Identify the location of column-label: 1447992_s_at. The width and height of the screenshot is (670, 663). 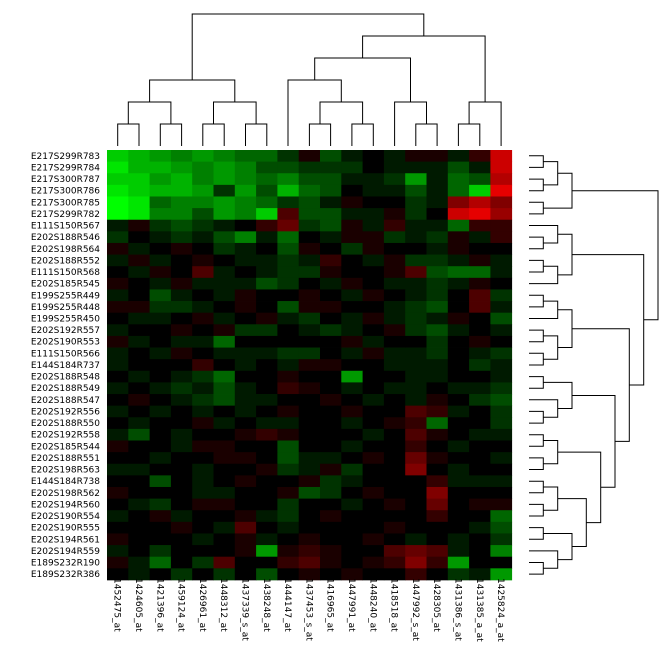
(415, 609).